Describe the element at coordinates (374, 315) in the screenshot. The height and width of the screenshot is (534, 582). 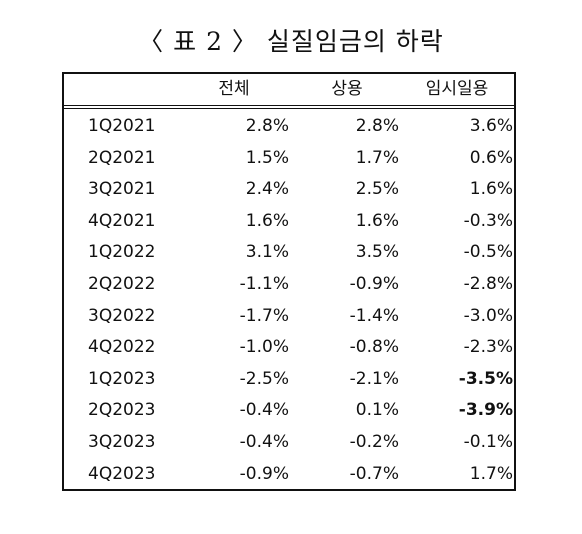
I see `table-cell: -1.4%` at that location.